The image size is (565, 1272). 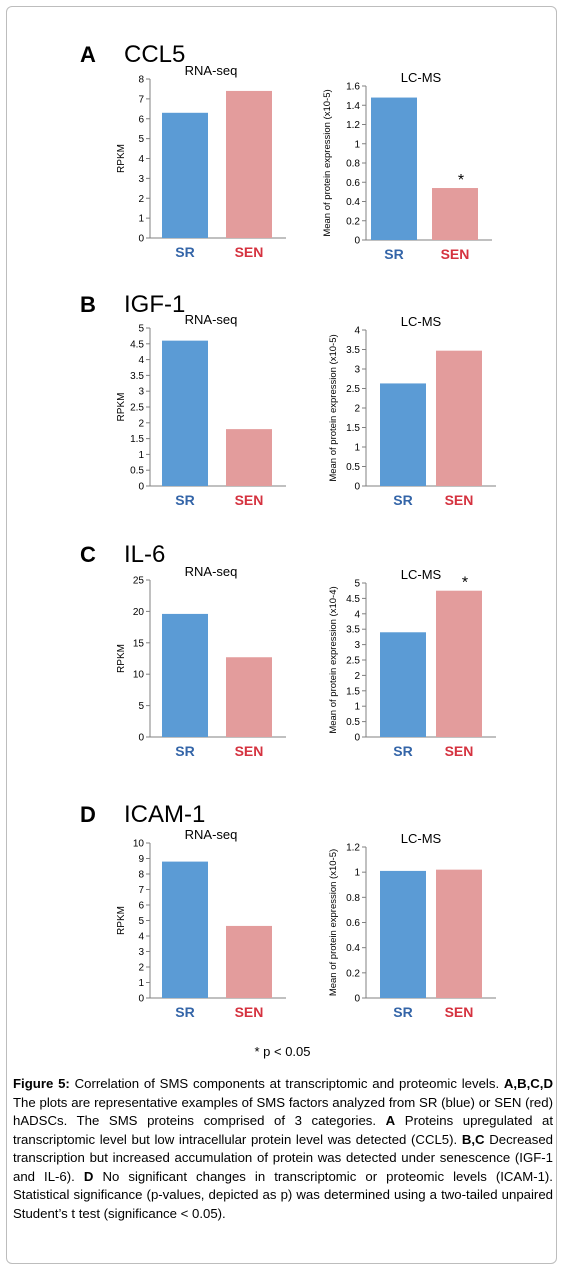 I want to click on y-axis-label-B-rnaseq: RPKM, so click(x=121, y=407).